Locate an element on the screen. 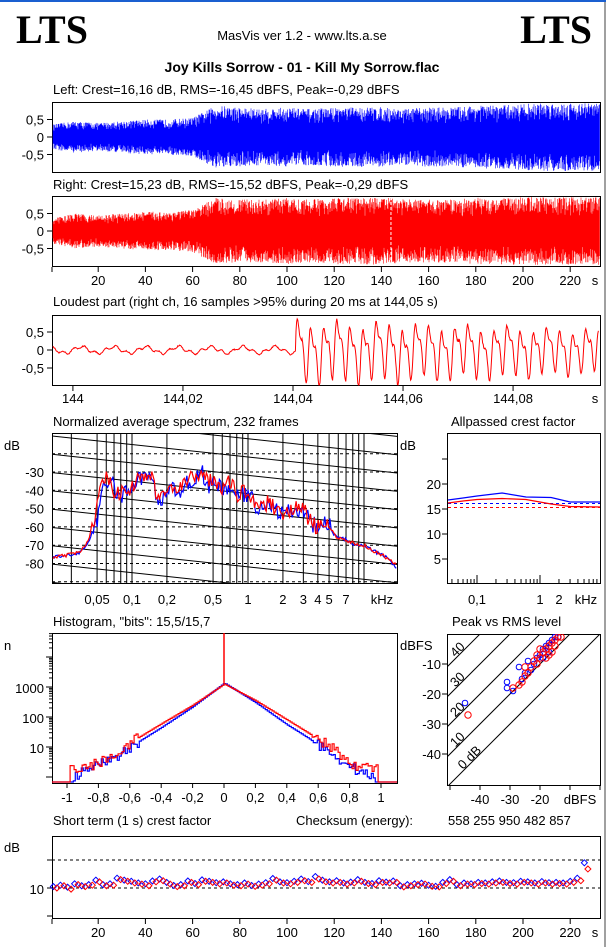  histogram-xtick-label: -1 is located at coordinates (67, 797).